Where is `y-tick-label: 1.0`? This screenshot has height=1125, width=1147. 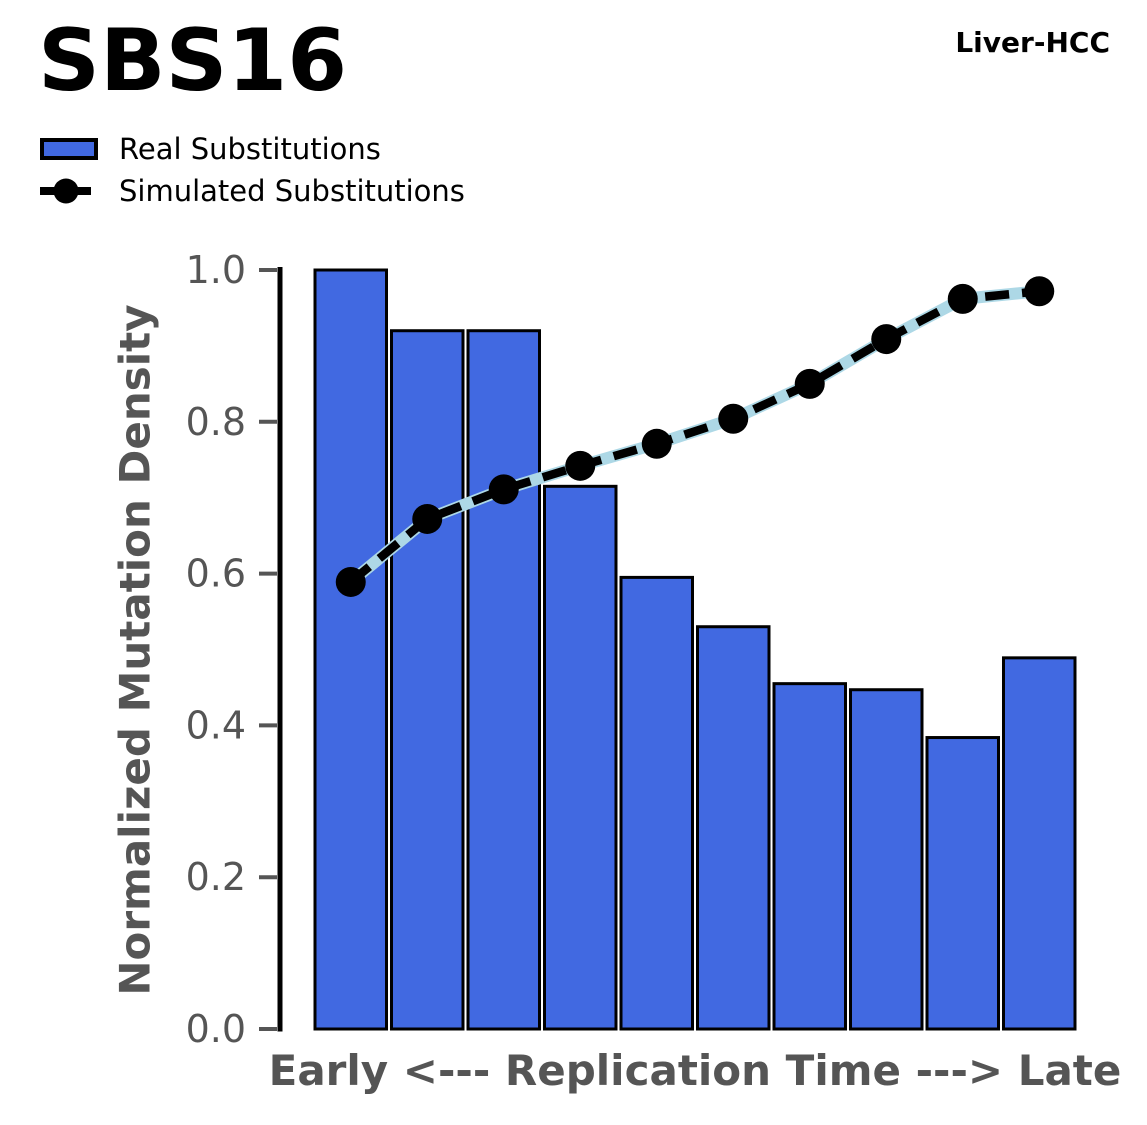
y-tick-label: 1.0 is located at coordinates (216, 270).